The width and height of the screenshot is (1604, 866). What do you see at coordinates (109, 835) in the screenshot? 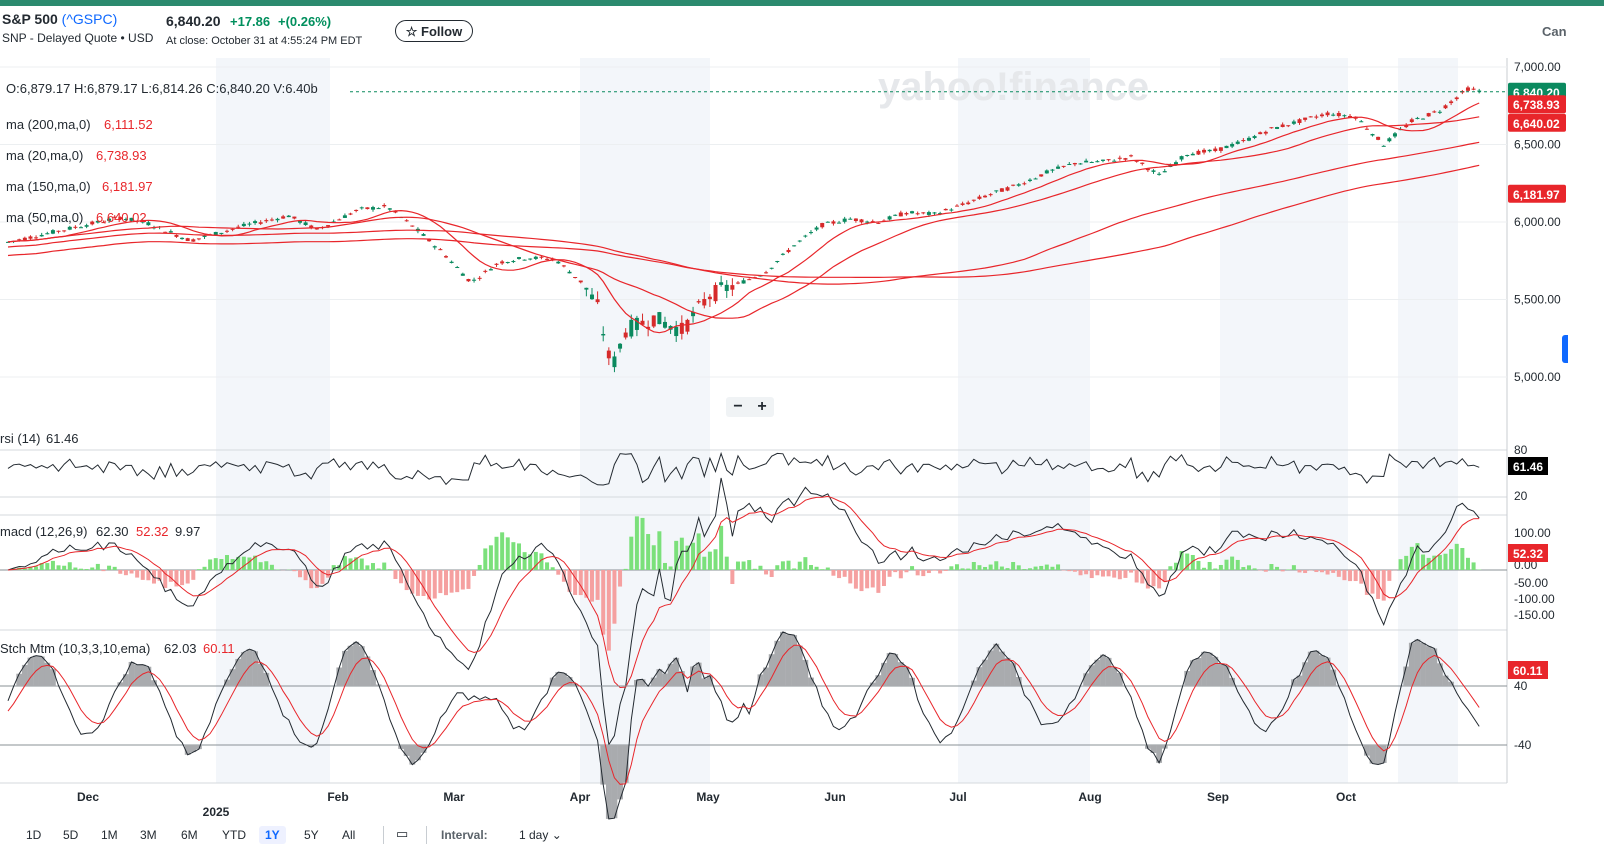
I see `range-1m: 1M` at bounding box center [109, 835].